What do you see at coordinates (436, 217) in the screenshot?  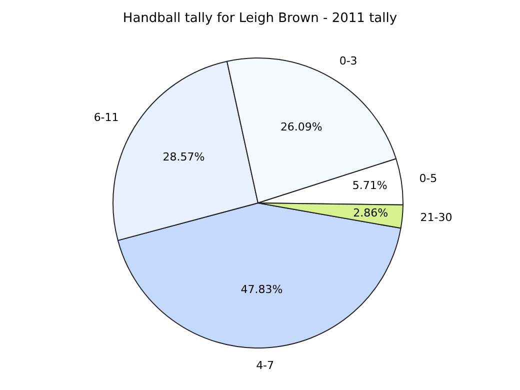 I see `slice-label: 21-30` at bounding box center [436, 217].